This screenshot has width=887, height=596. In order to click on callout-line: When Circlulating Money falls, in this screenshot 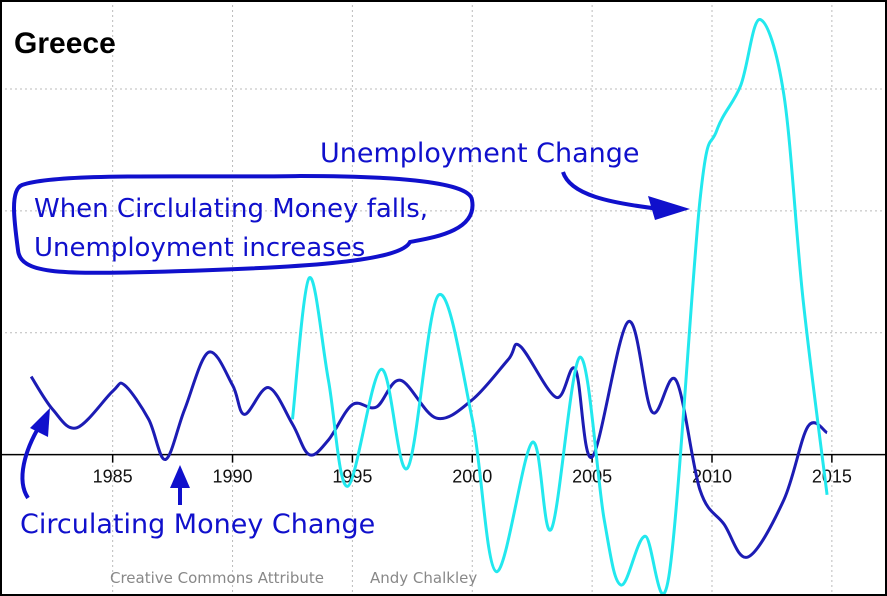, I will do `click(231, 209)`.